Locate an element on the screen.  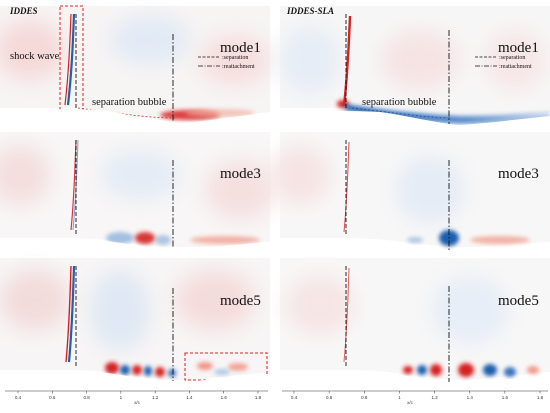
x-axis-right: 0.4 0.6 0.8 1 1.2 1.4 1.6 1.8 x/c is located at coordinates (415, 397).